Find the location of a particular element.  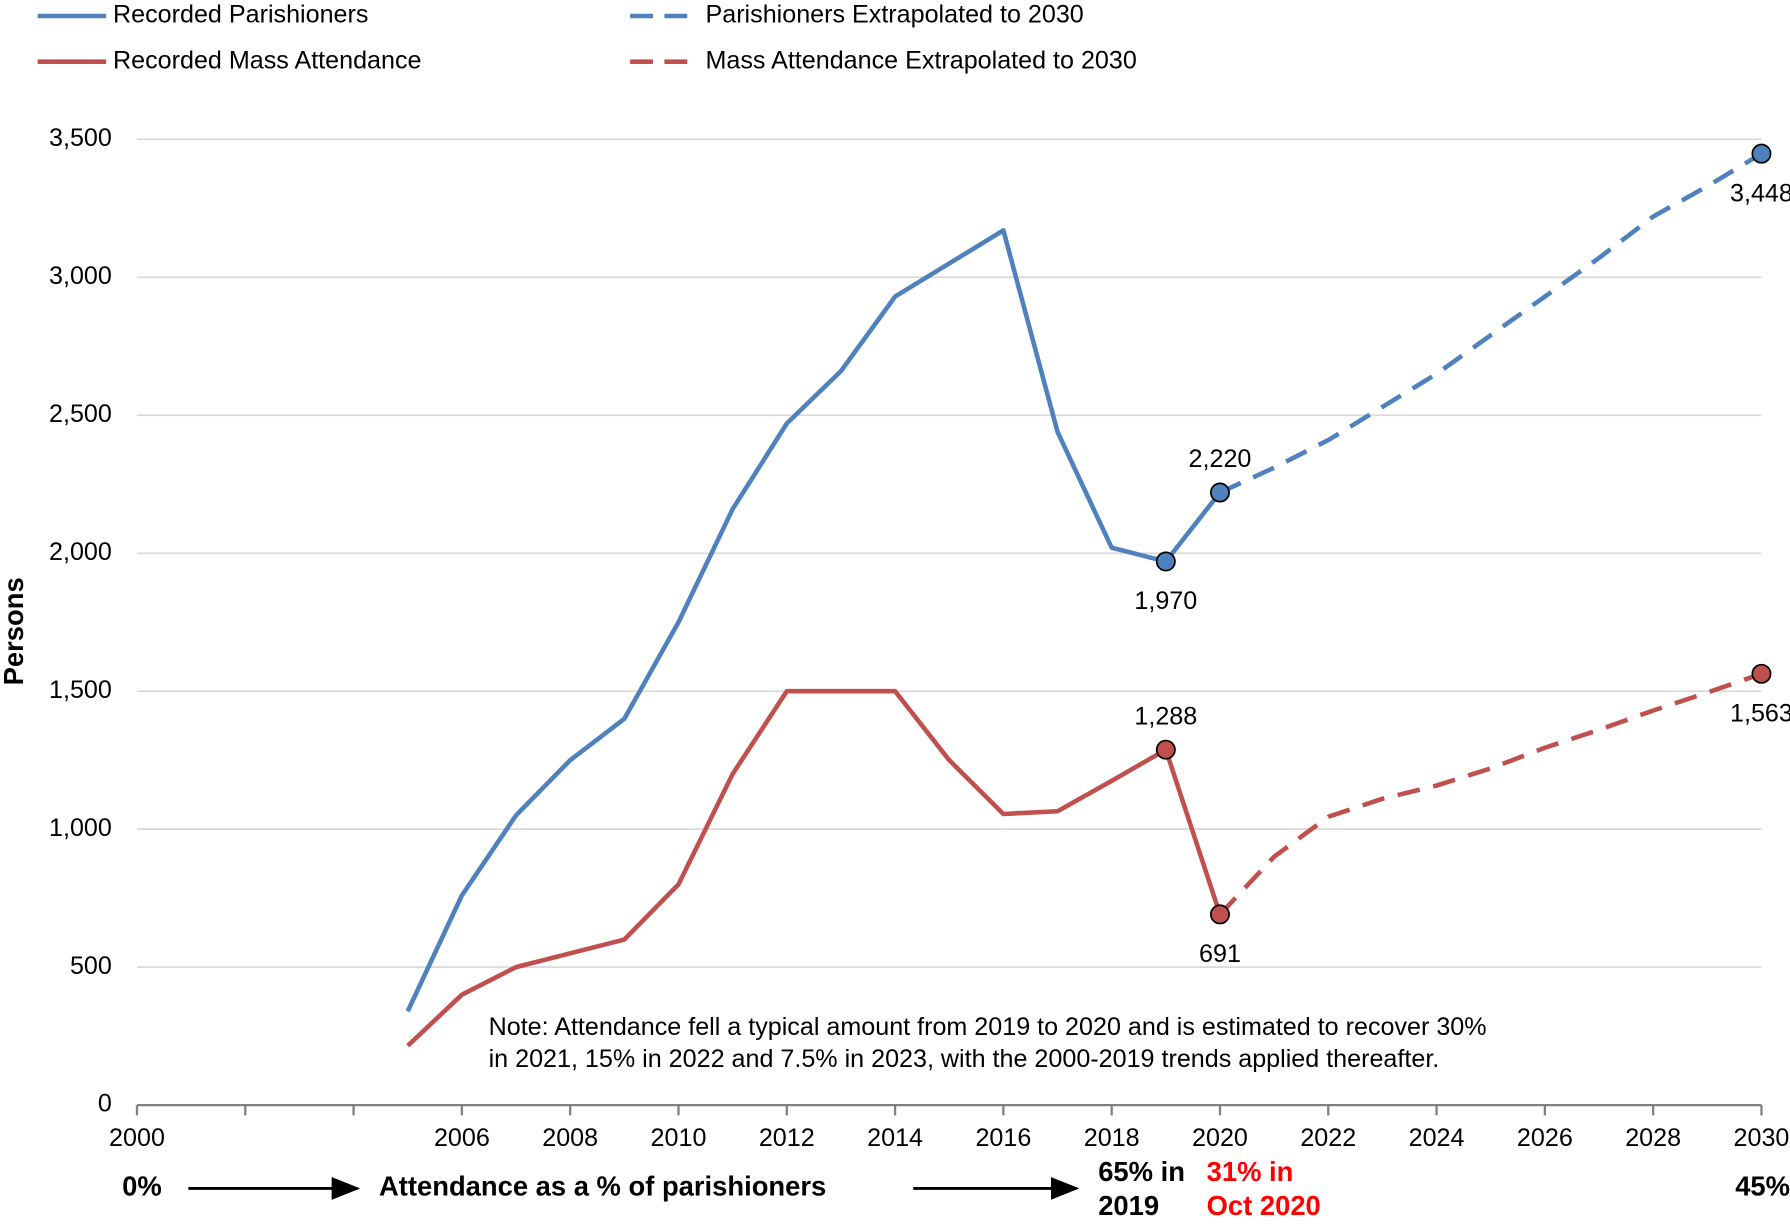

x-tick-label: 2026 is located at coordinates (1545, 1138).